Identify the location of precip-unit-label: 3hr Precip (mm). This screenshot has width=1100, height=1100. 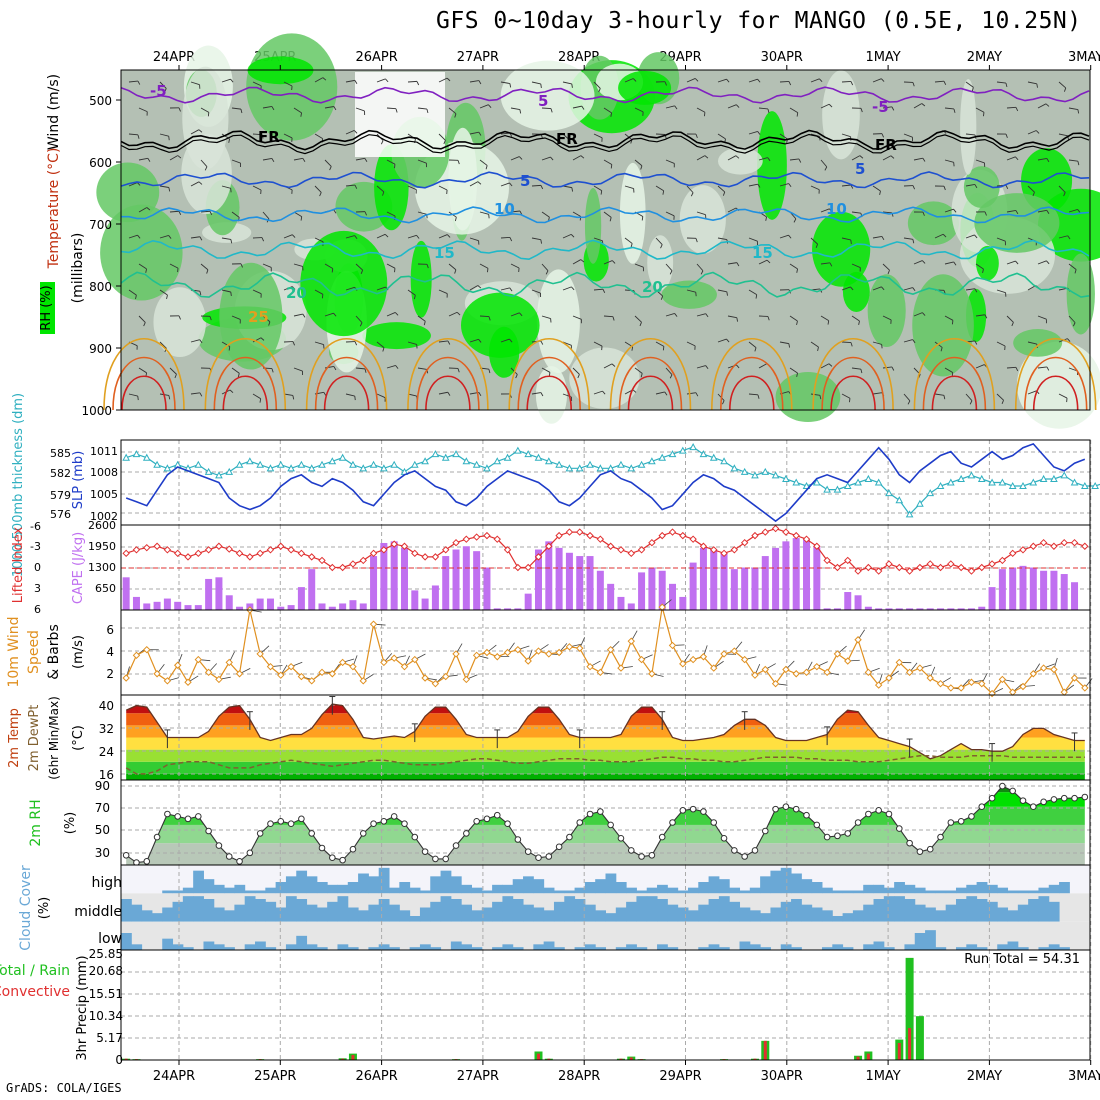
(82, 1007).